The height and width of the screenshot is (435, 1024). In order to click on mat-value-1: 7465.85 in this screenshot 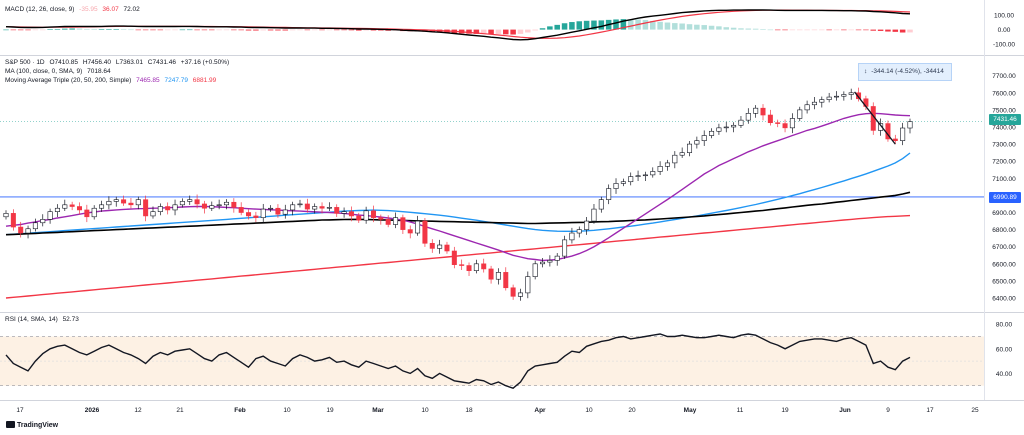, I will do `click(148, 80)`.